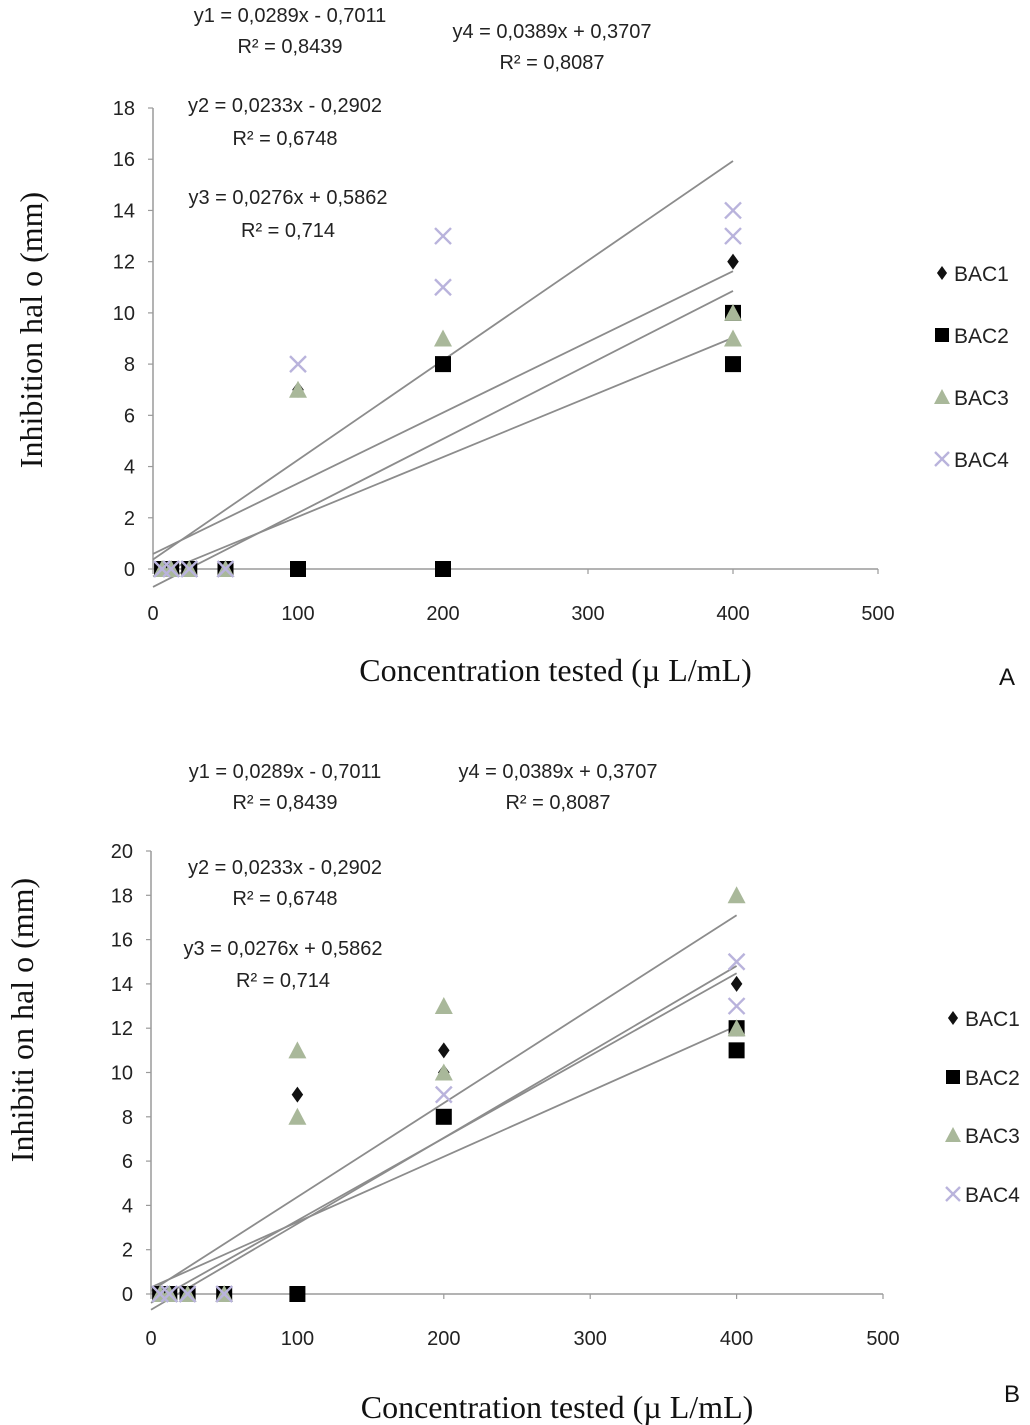 This screenshot has width=1030, height=1425. What do you see at coordinates (732, 614) in the screenshot?
I see `x-tick-label: 400` at bounding box center [732, 614].